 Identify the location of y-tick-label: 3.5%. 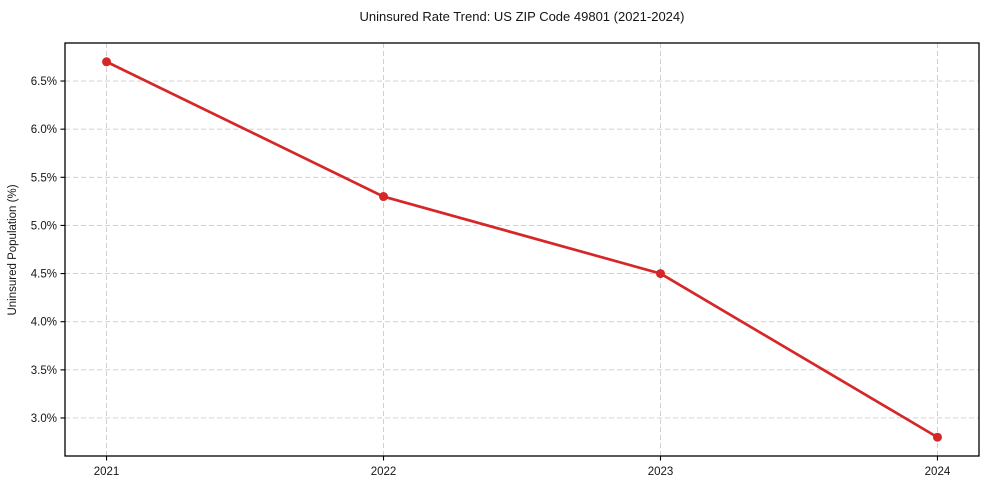
(44, 371).